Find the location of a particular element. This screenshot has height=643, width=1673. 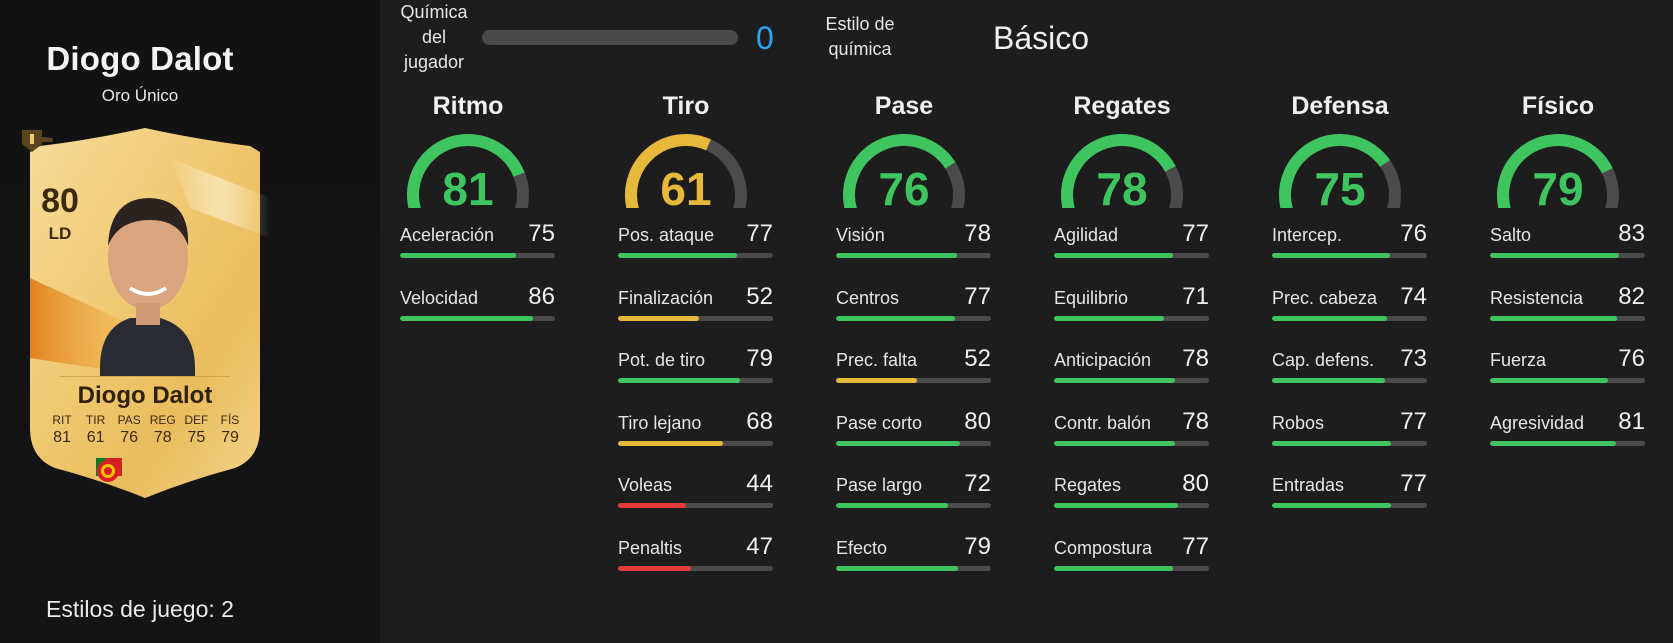

card-background is located at coordinates (150, 313).